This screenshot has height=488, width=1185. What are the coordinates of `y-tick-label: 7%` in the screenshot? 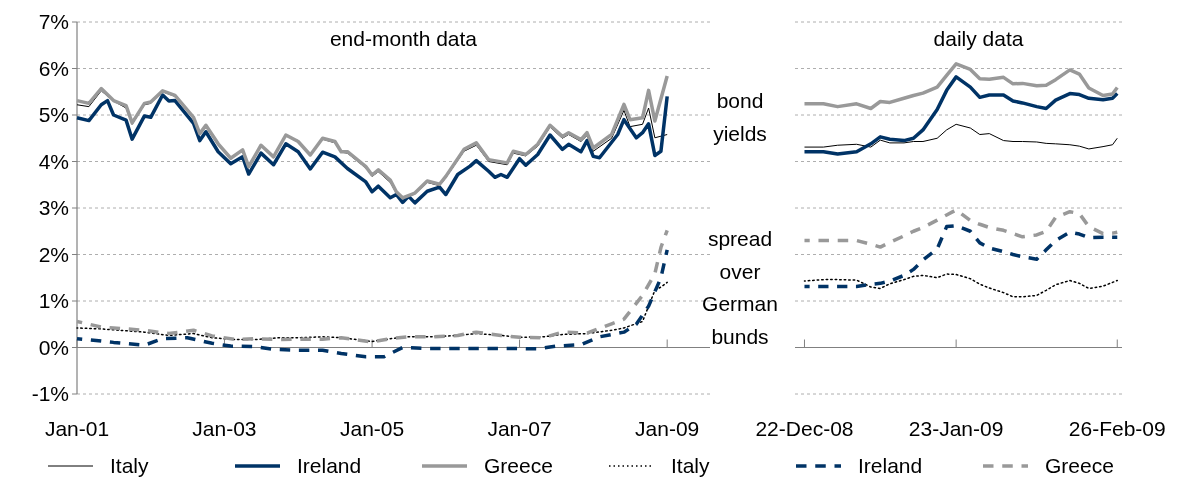 It's located at (53, 22).